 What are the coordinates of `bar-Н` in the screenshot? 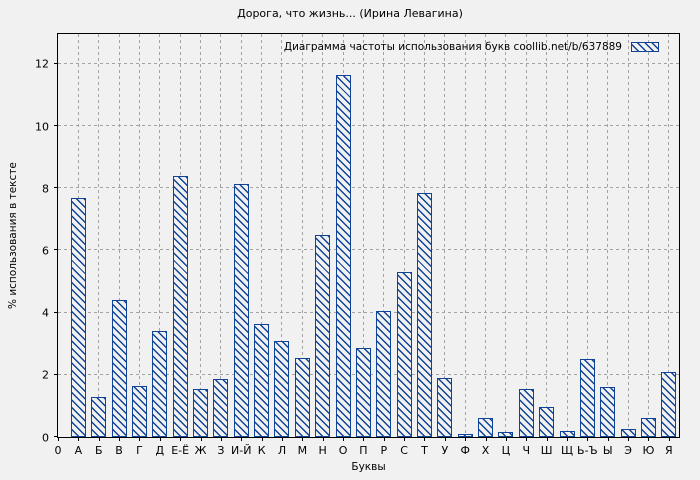 It's located at (323, 336).